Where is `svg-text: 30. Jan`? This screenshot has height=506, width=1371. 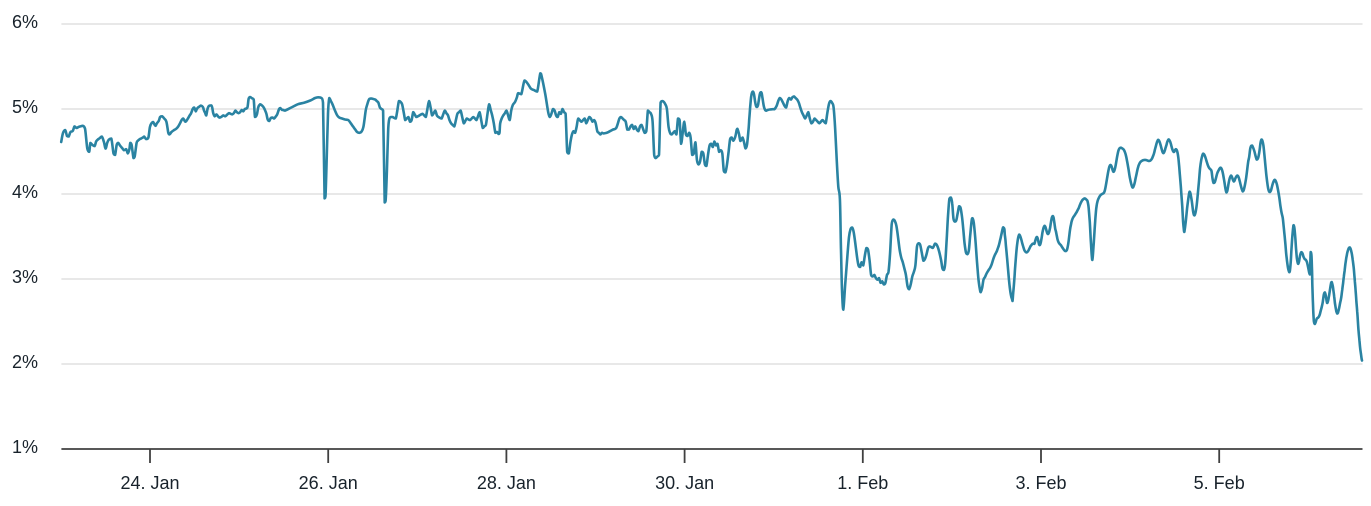
svg-text: 30. Jan is located at coordinates (684, 483).